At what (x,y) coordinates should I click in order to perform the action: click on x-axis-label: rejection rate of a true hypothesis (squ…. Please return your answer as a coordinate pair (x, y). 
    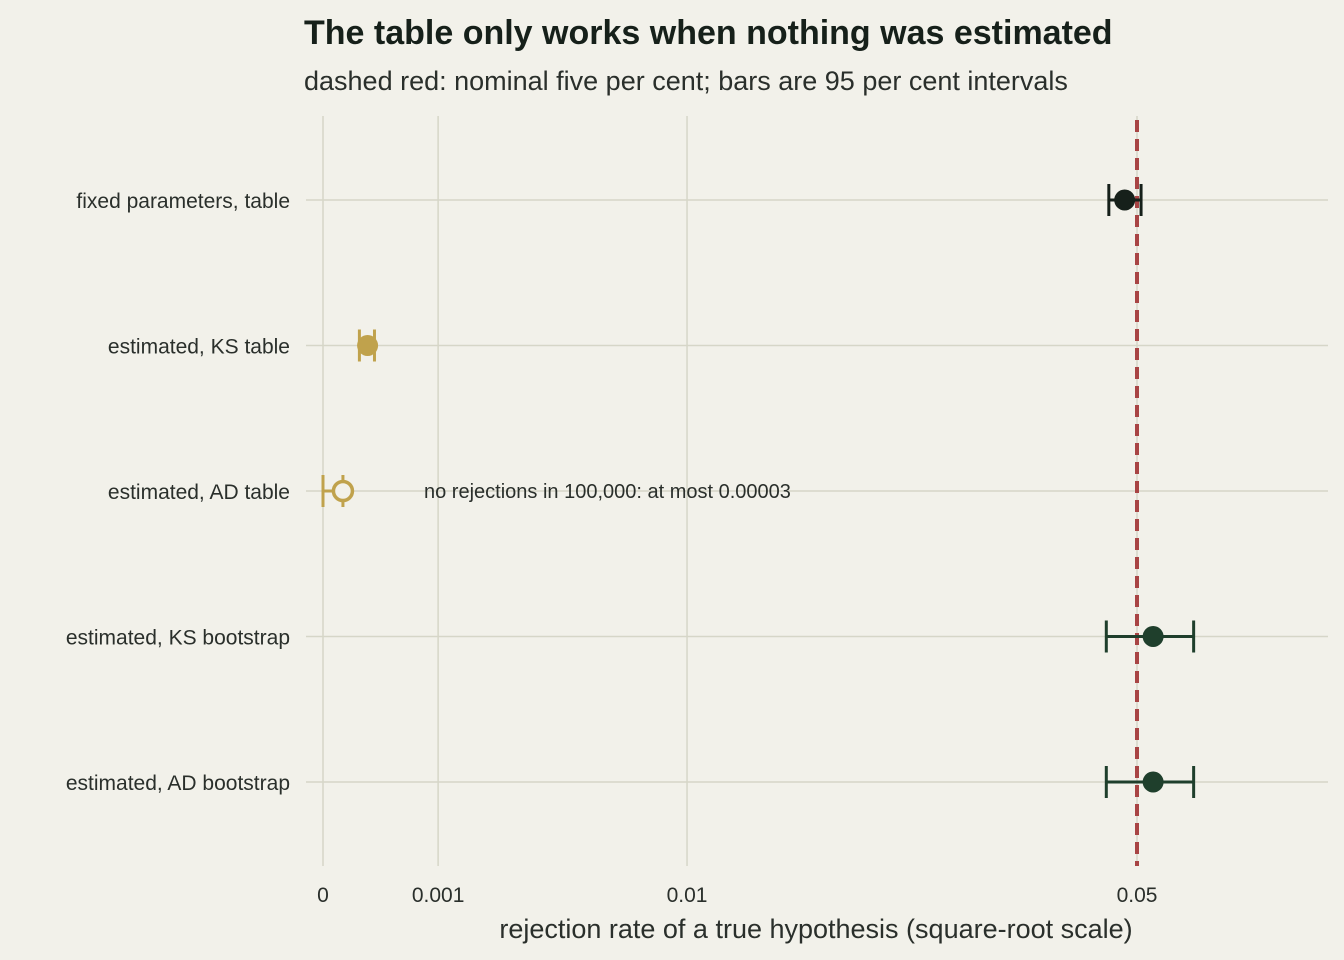
    Looking at the image, I should click on (815, 929).